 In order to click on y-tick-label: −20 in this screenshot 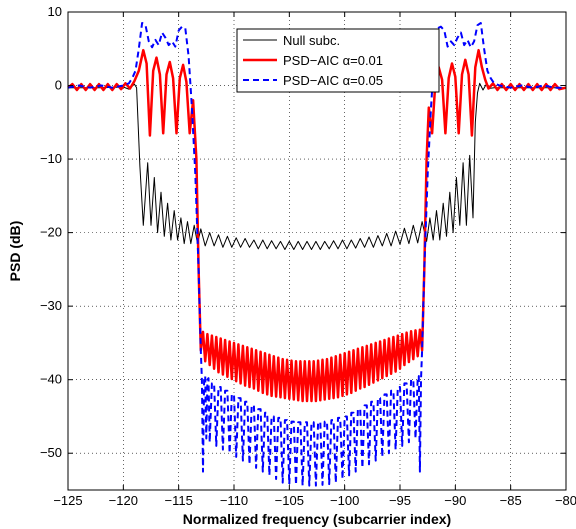, I will do `click(51, 232)`.